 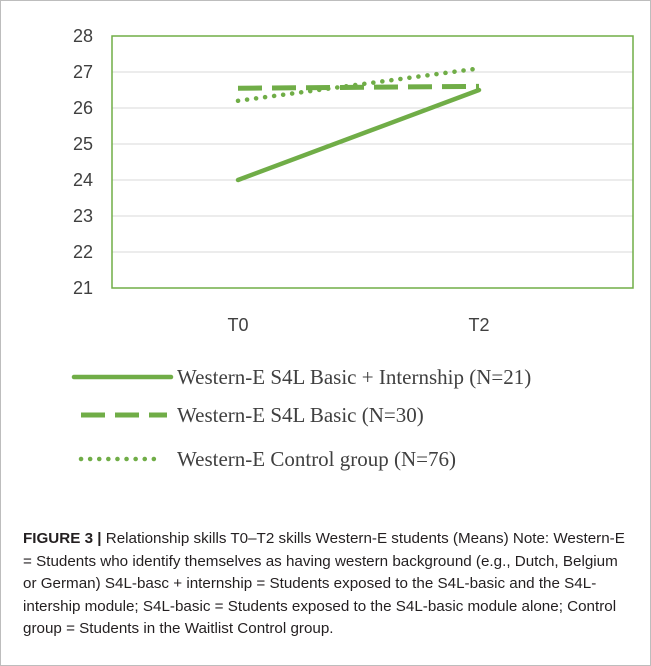 What do you see at coordinates (83, 72) in the screenshot?
I see `y-tick-label: 27` at bounding box center [83, 72].